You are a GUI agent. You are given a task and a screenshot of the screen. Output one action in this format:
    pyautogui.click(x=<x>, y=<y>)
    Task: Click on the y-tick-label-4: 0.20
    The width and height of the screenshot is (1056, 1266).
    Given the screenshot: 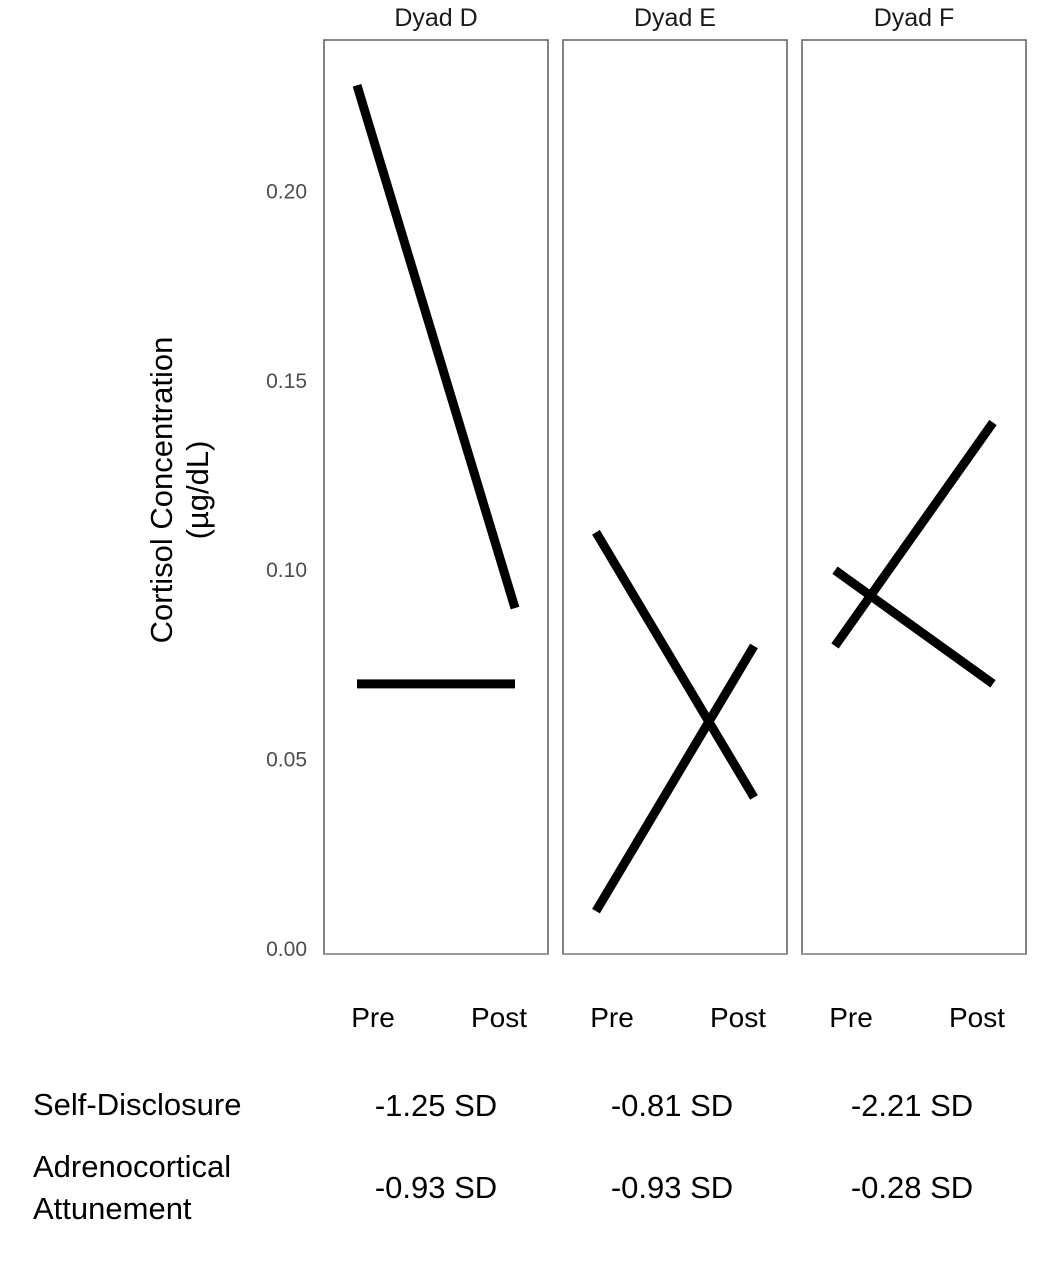 What is the action you would take?
    pyautogui.click(x=286, y=191)
    